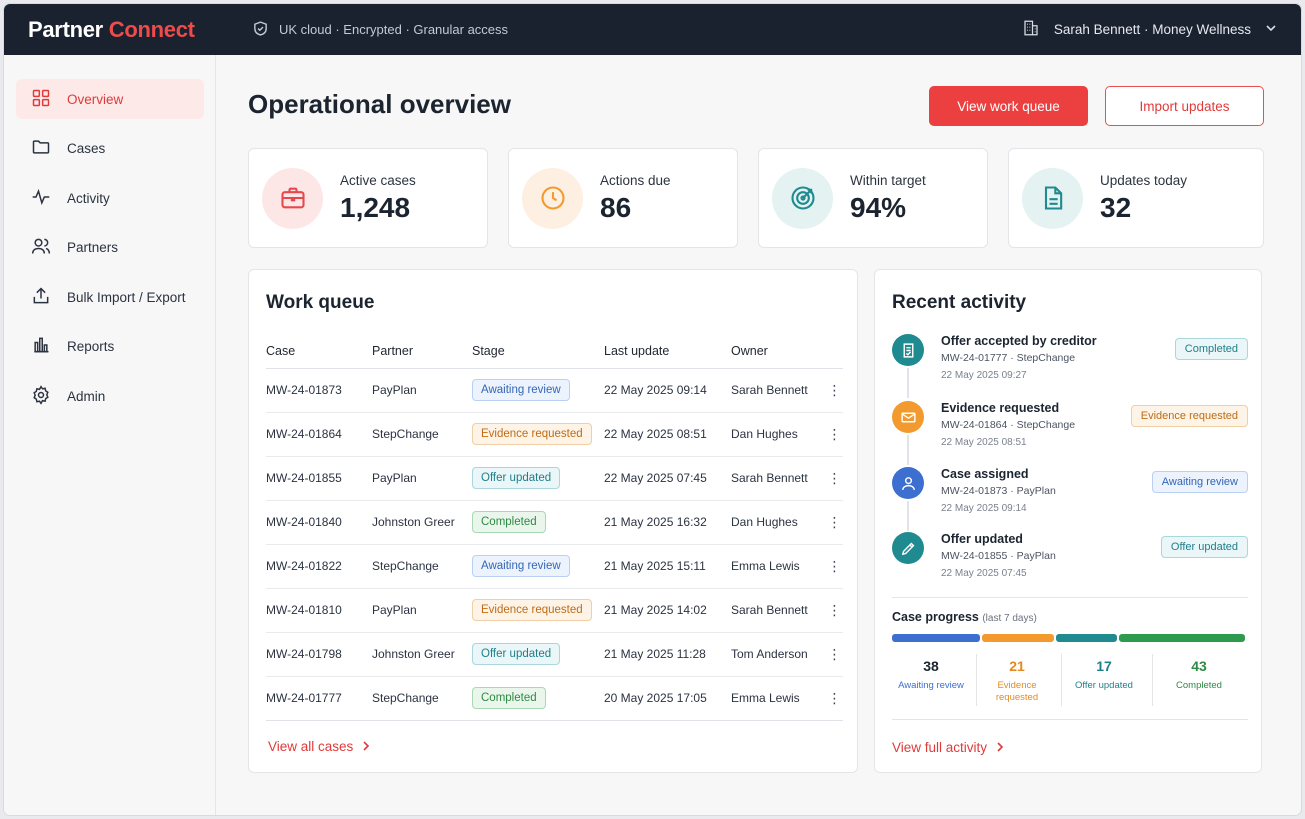  What do you see at coordinates (41, 297) in the screenshot?
I see `upload-icon` at bounding box center [41, 297].